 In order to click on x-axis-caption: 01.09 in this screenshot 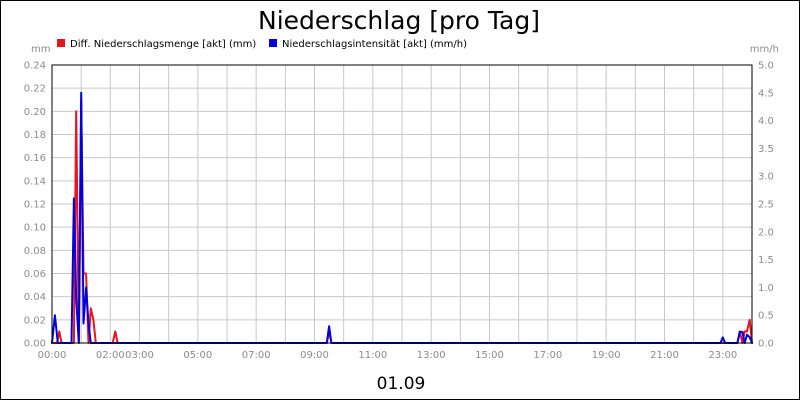, I will do `click(401, 384)`.